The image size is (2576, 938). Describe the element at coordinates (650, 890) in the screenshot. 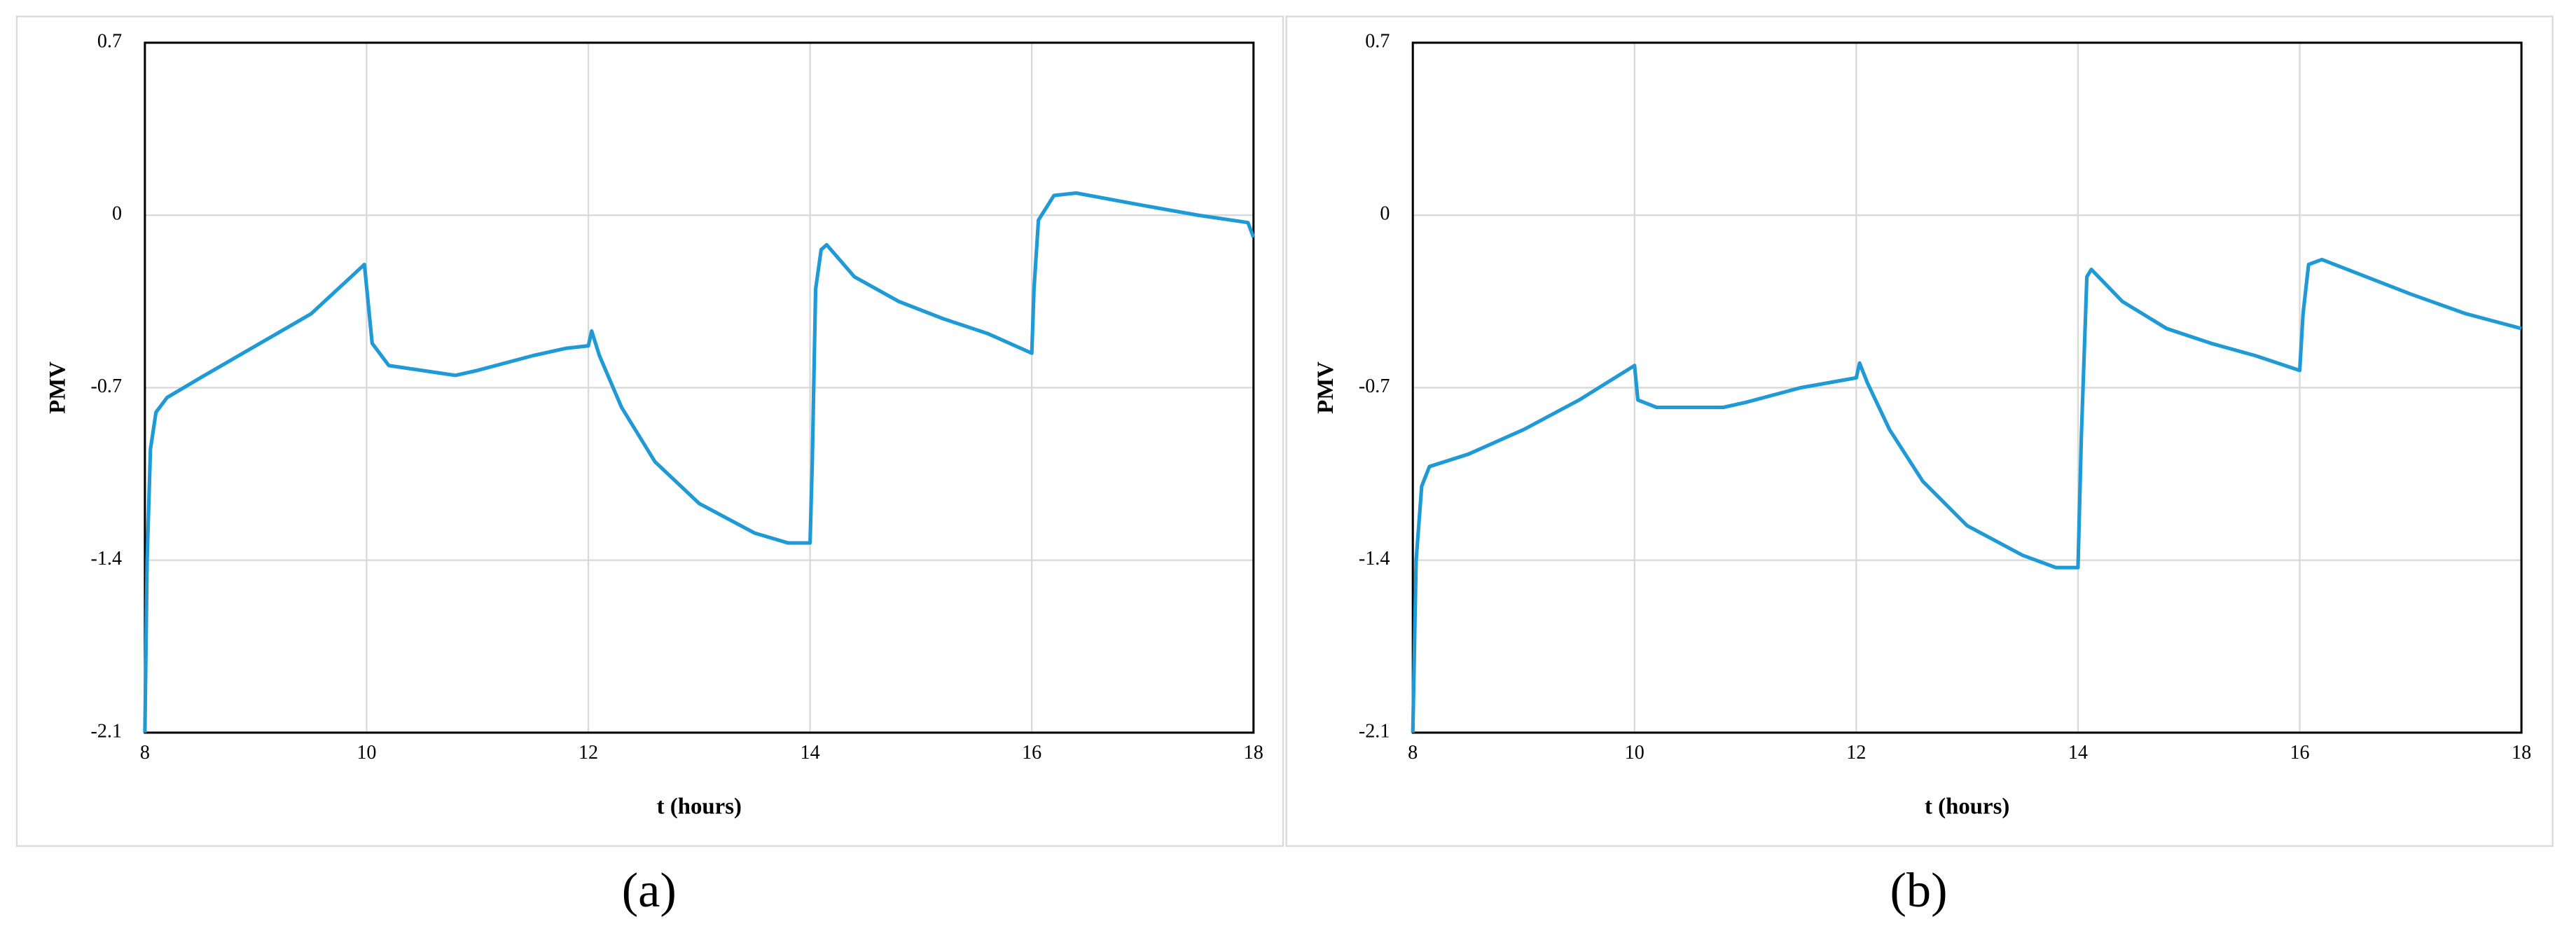

I see `panel-label: (a)` at that location.